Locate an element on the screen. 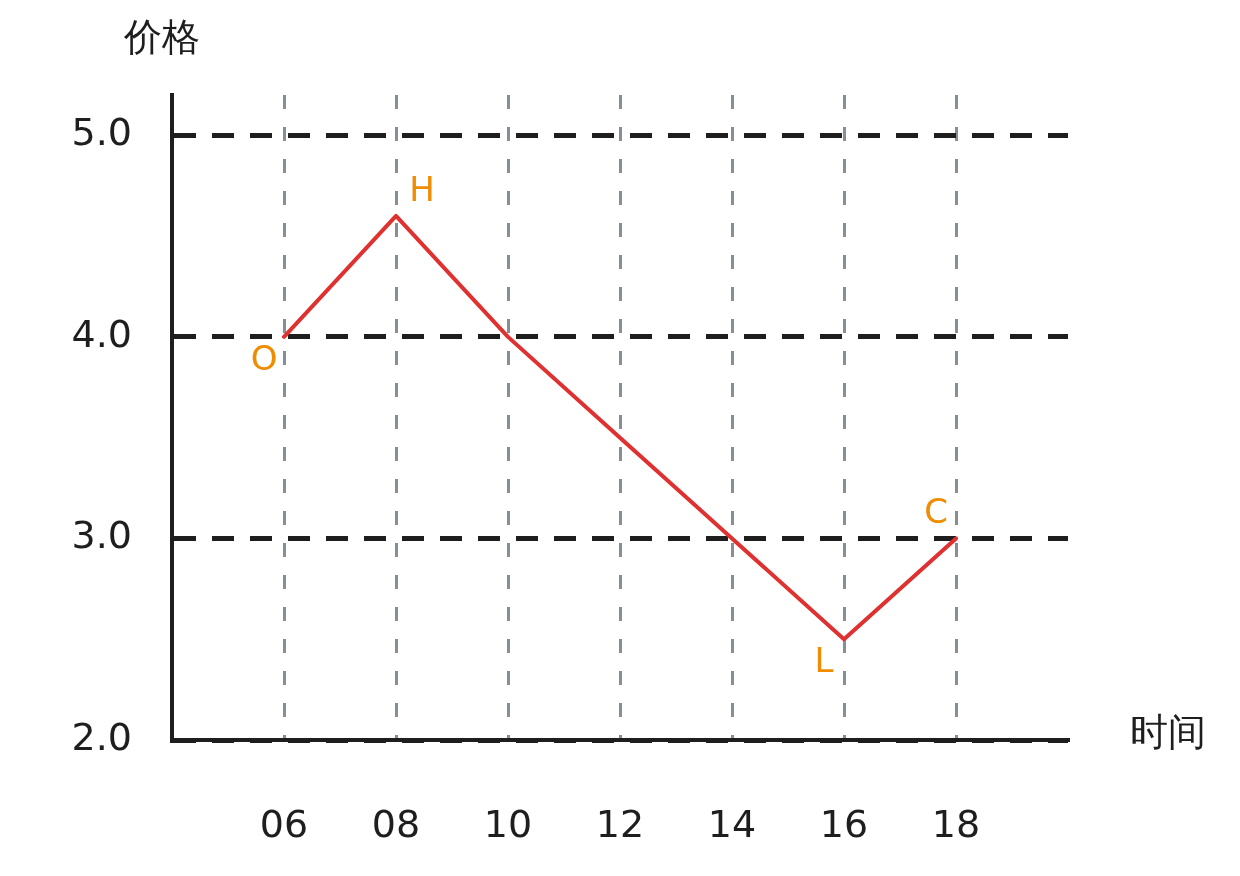 The image size is (1240, 876). y-tick-label: 4.0 is located at coordinates (101, 333).